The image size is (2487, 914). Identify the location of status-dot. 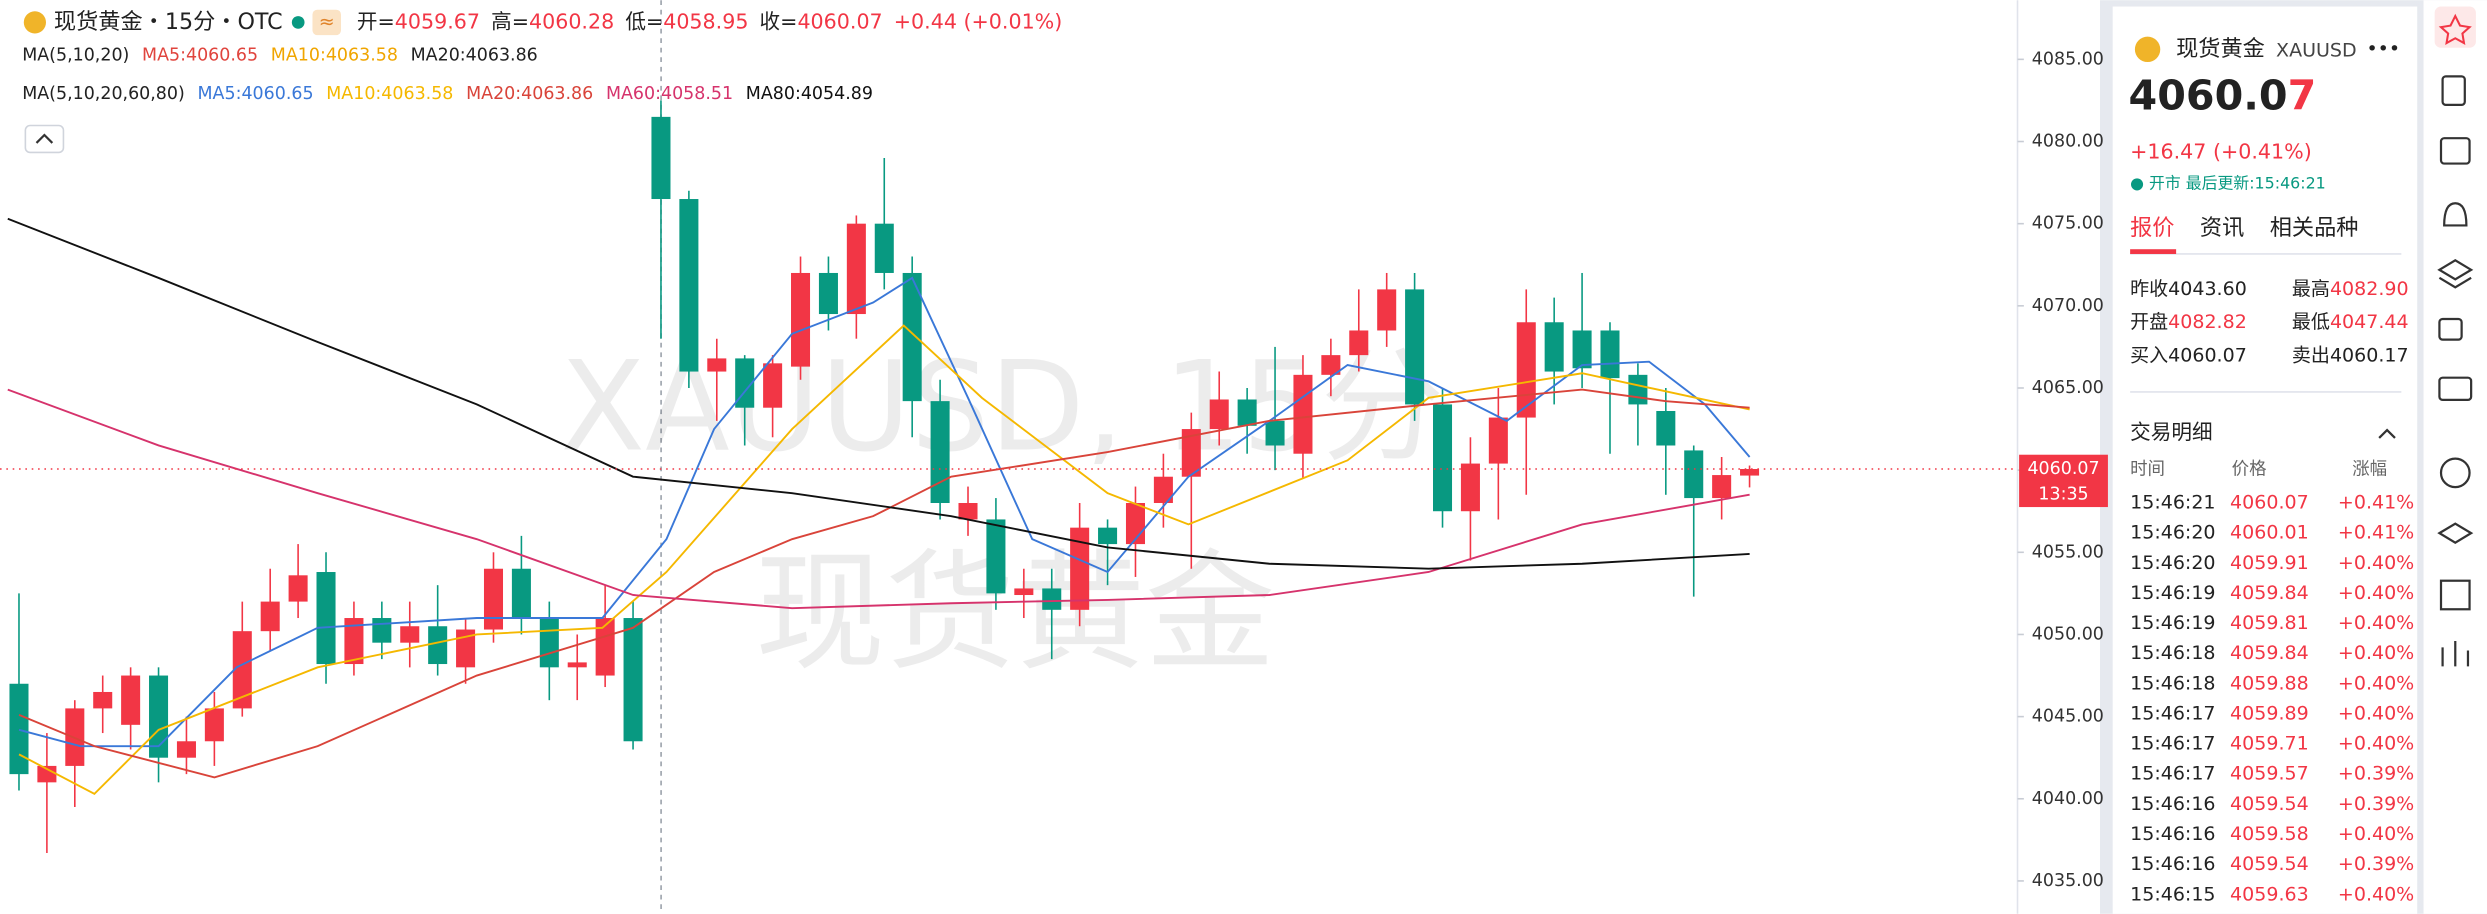
(298, 22).